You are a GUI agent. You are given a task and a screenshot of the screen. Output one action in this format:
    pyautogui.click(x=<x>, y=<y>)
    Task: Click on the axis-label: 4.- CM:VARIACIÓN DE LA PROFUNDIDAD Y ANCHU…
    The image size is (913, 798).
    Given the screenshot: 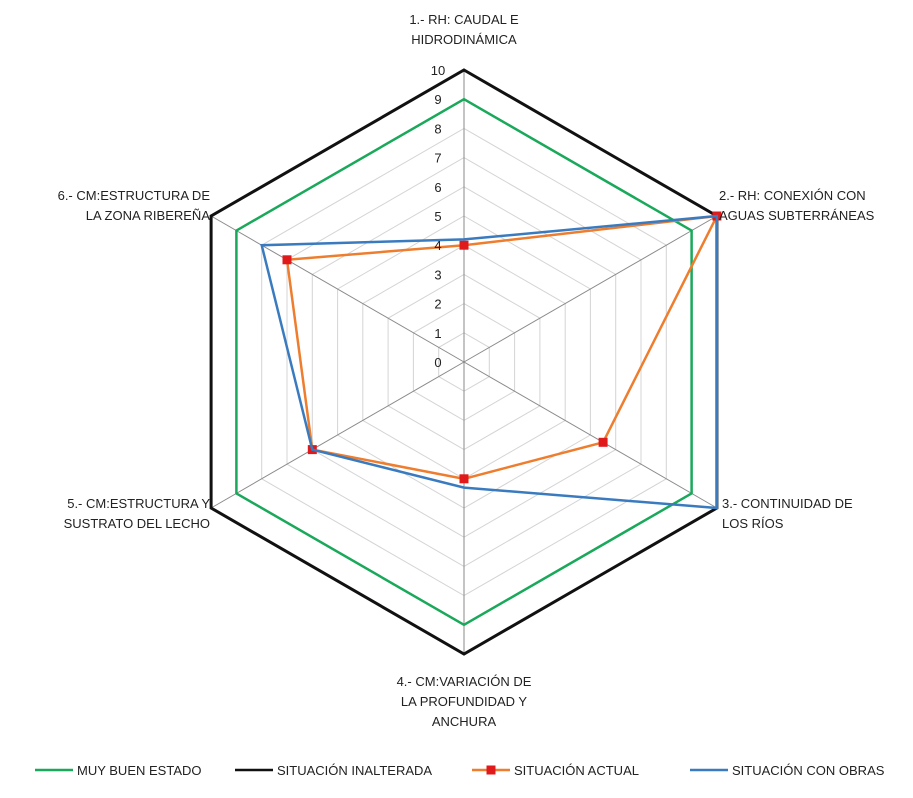 What is the action you would take?
    pyautogui.click(x=464, y=701)
    